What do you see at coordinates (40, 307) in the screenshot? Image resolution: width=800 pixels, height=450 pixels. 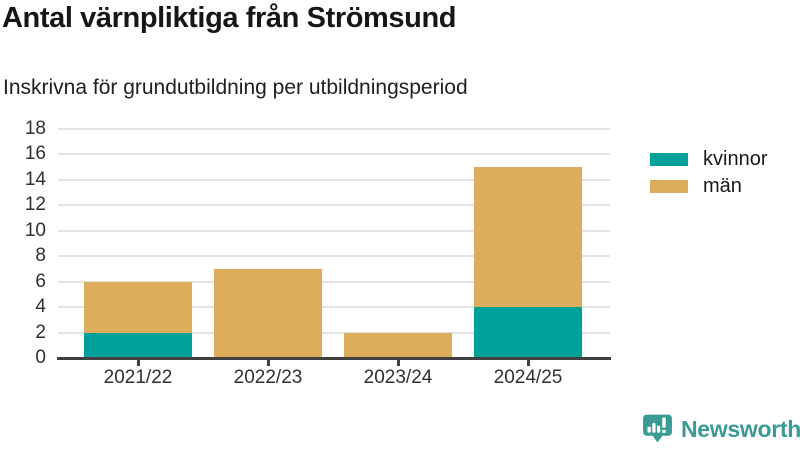 I see `y-axis-tick-label: 4` at bounding box center [40, 307].